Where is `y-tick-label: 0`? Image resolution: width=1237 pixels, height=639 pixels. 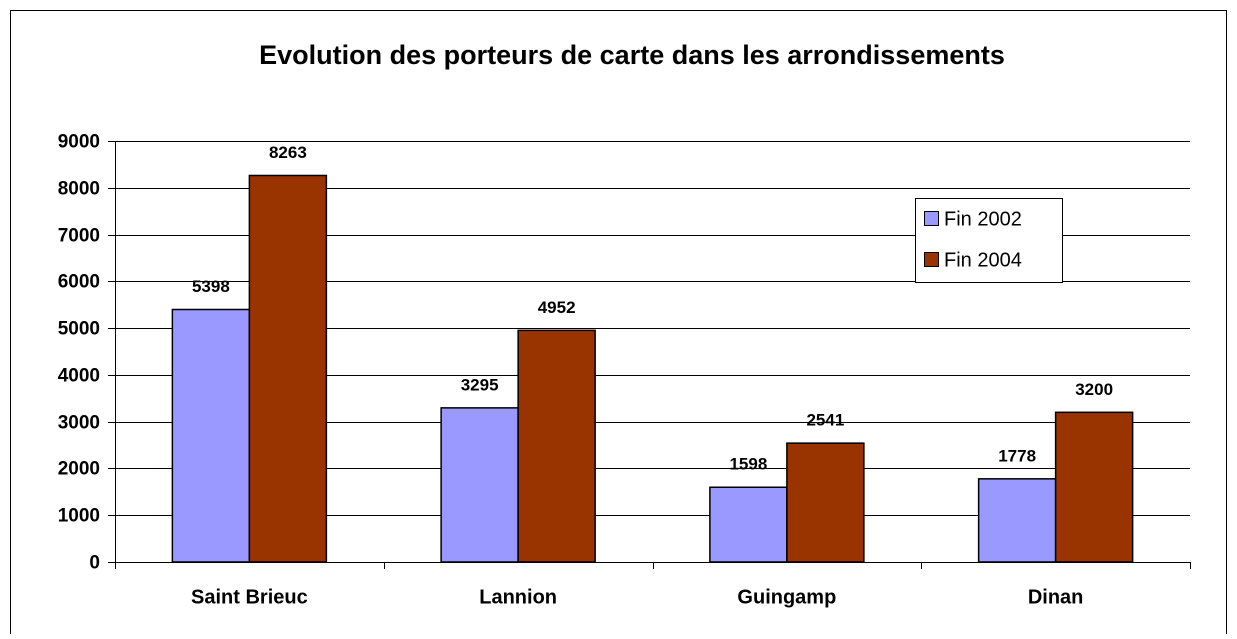
y-tick-label: 0 is located at coordinates (94, 563).